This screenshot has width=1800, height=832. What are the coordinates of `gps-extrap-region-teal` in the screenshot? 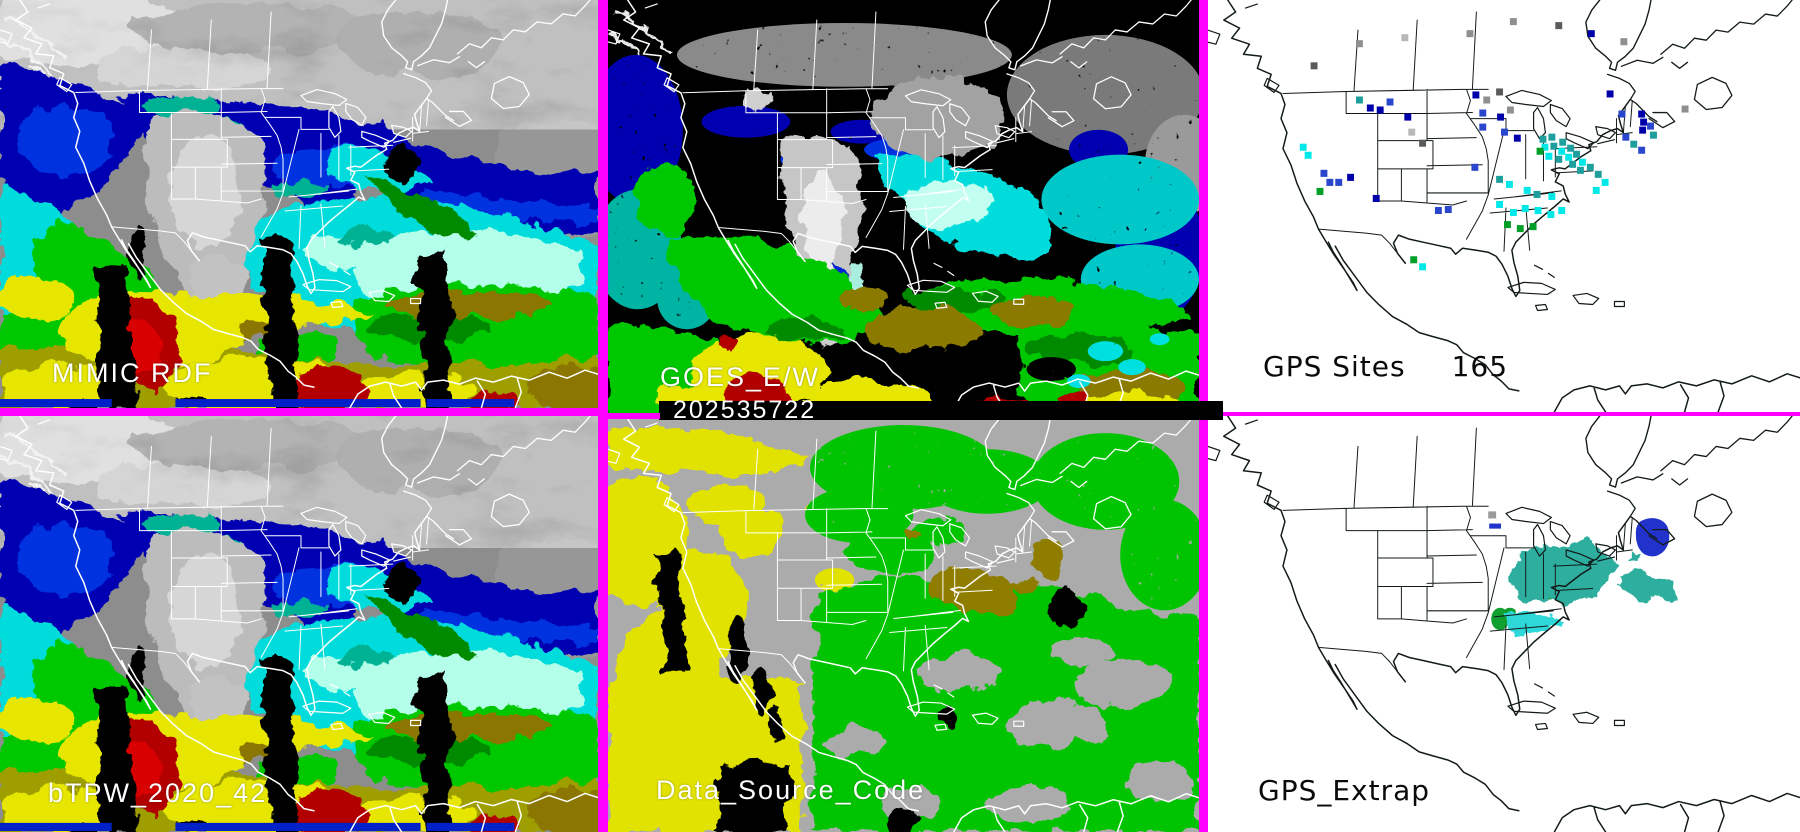 It's located at (1592, 574).